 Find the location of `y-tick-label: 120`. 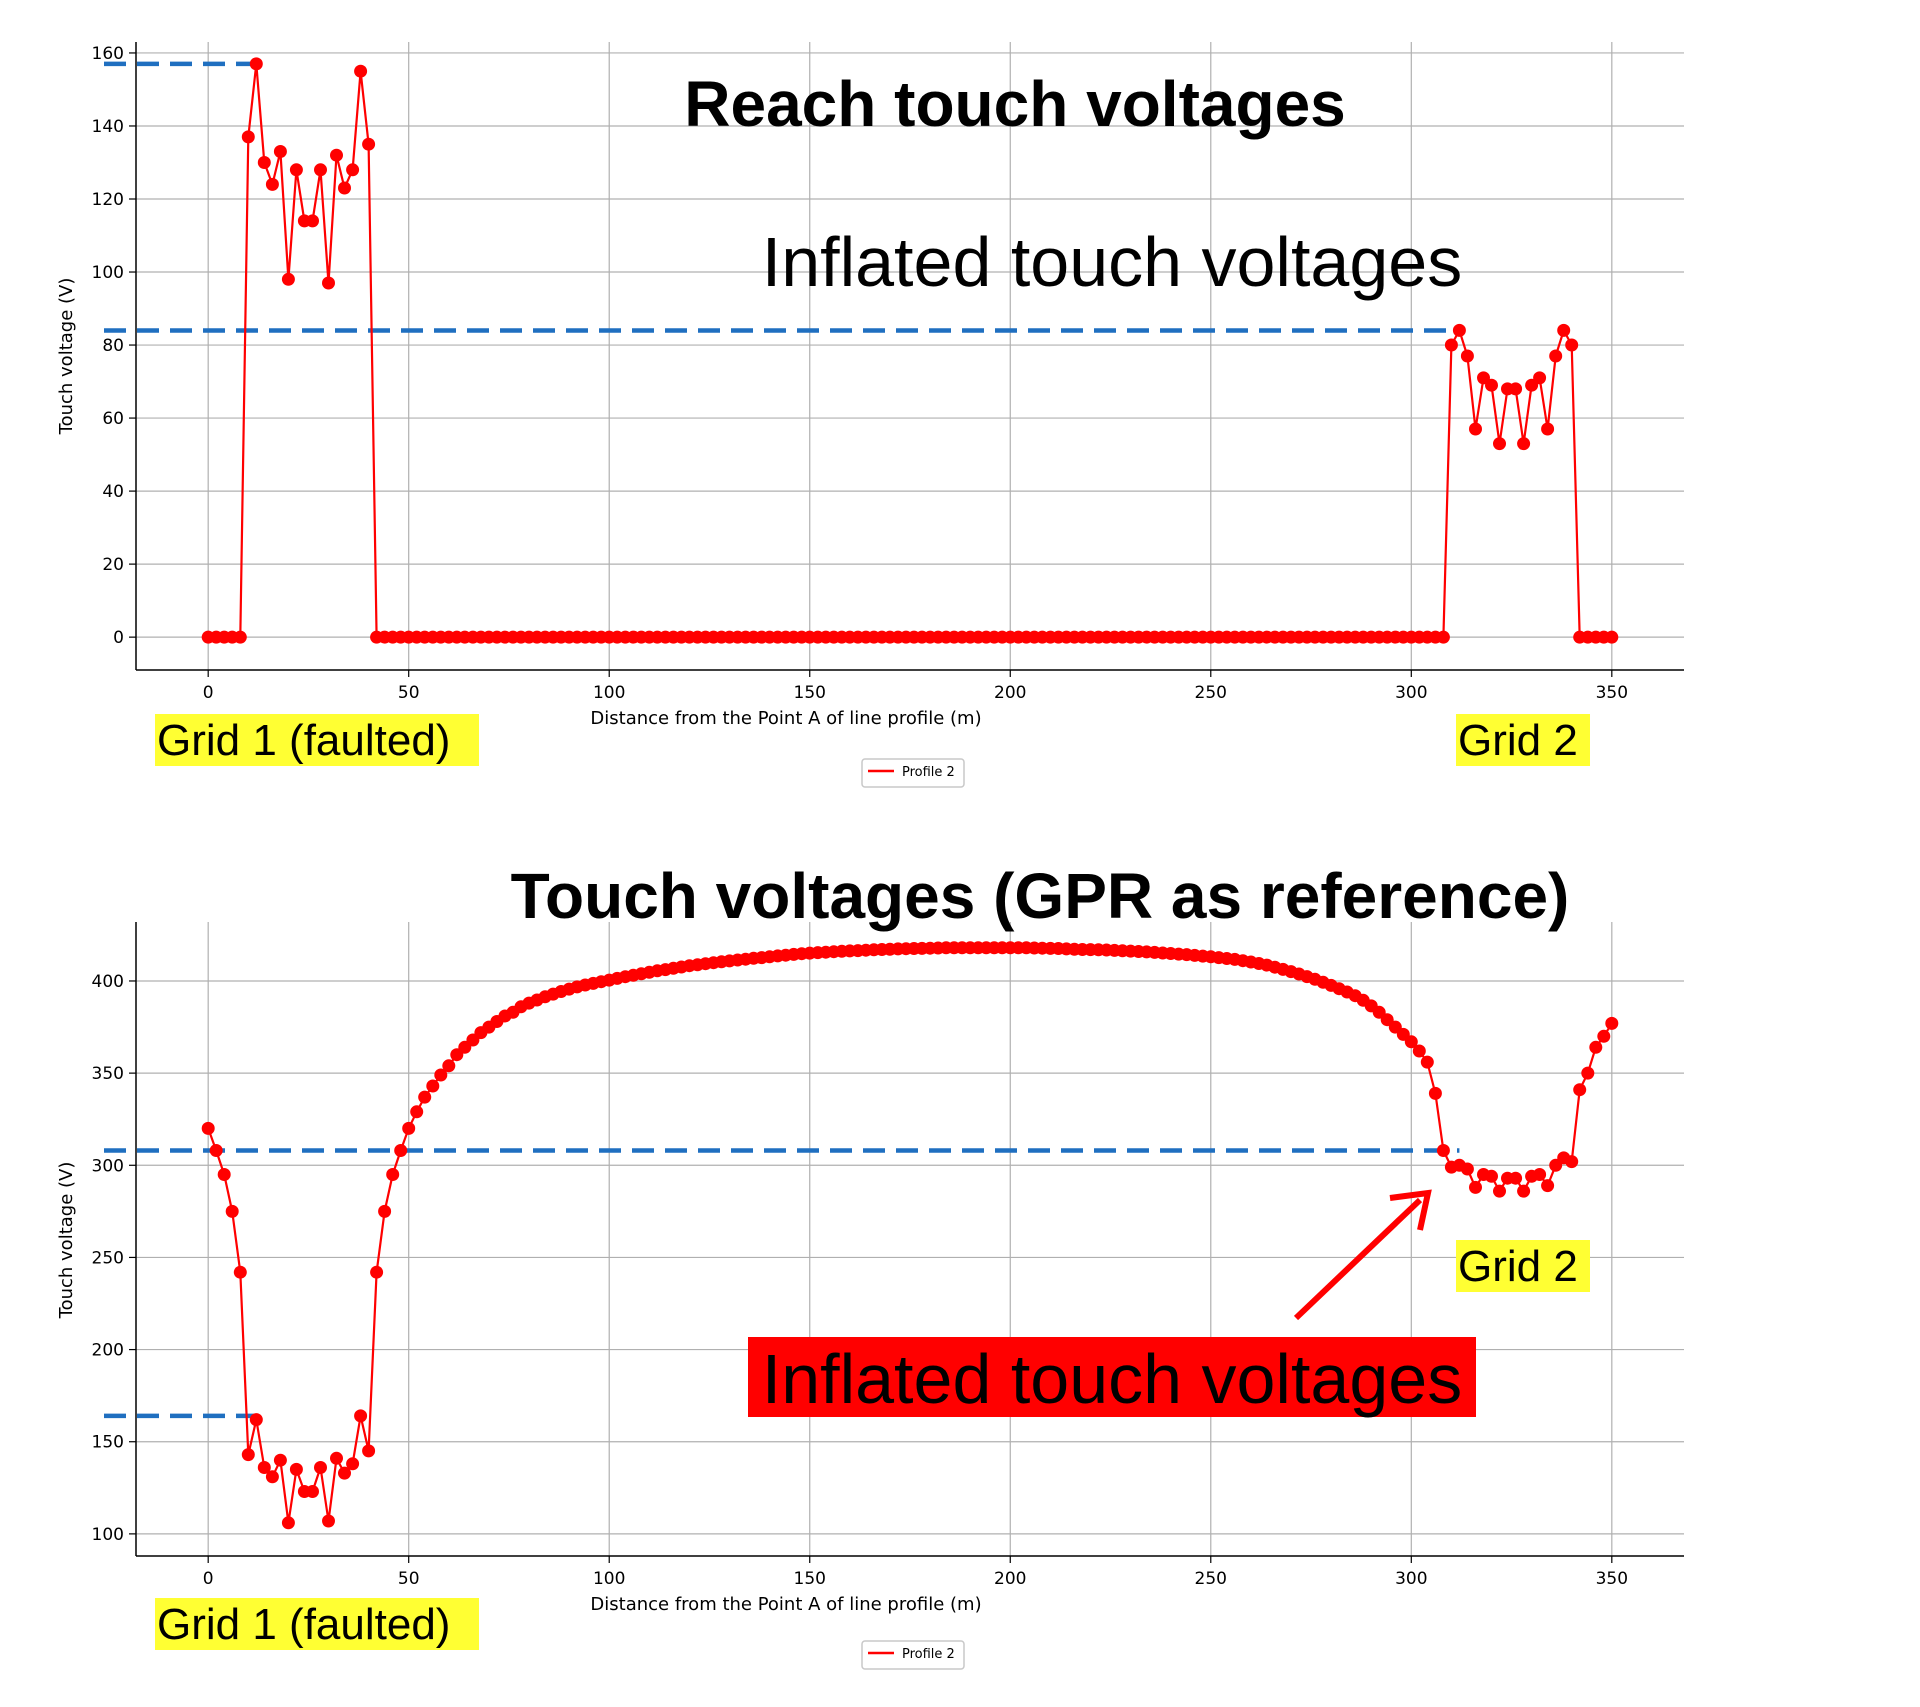

y-tick-label: 120 is located at coordinates (108, 200).